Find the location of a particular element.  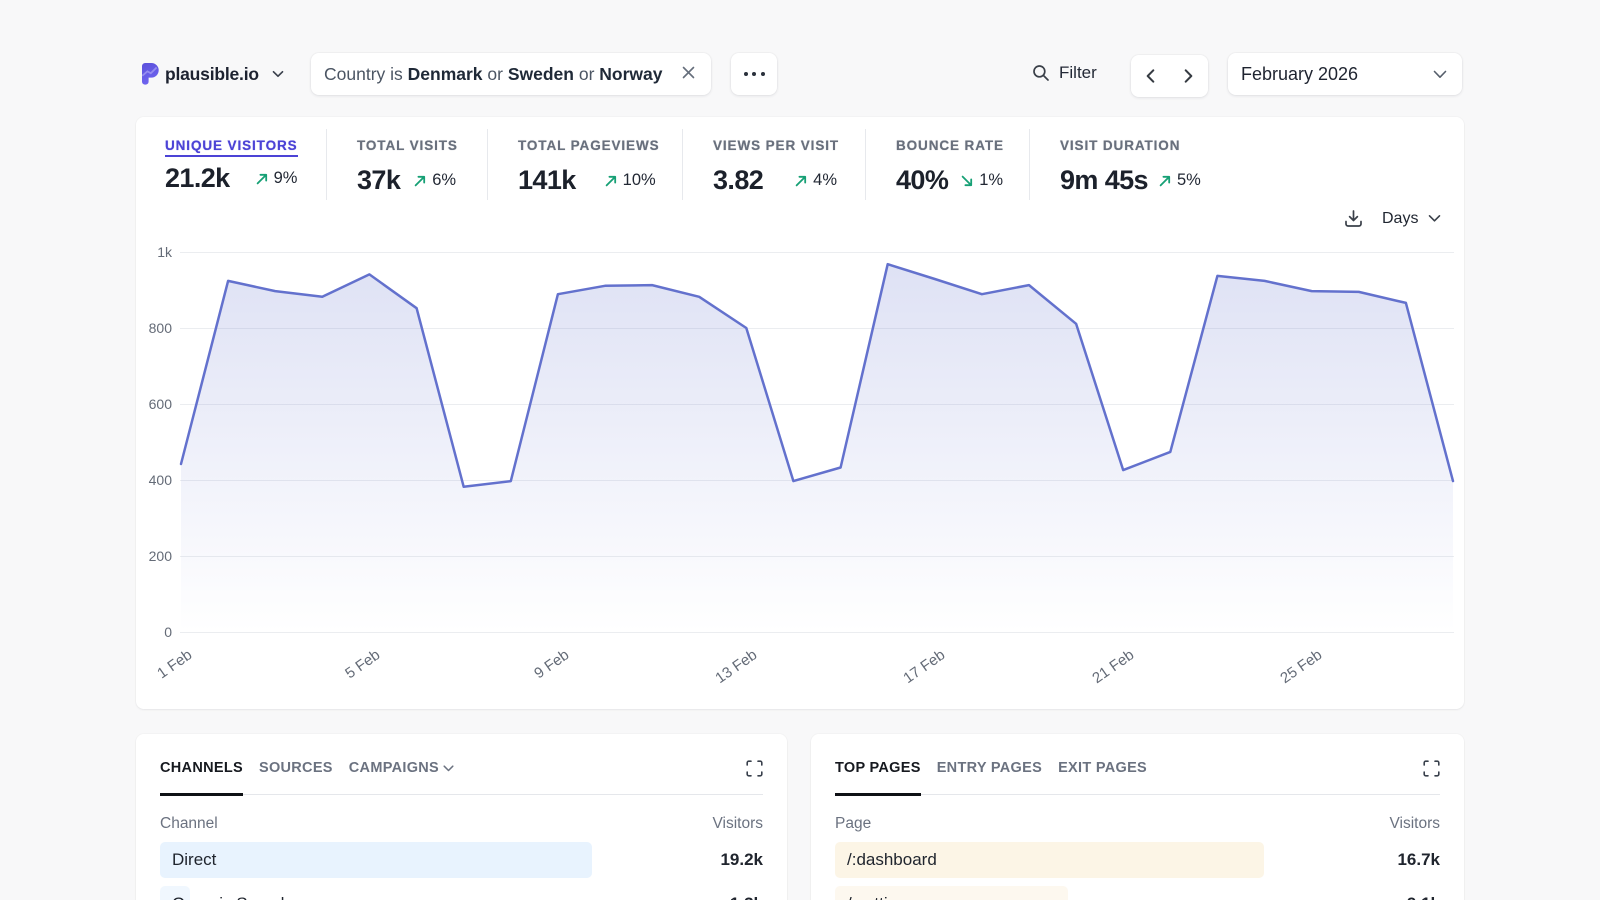

svg-text: 17 Feb is located at coordinates (924, 666).